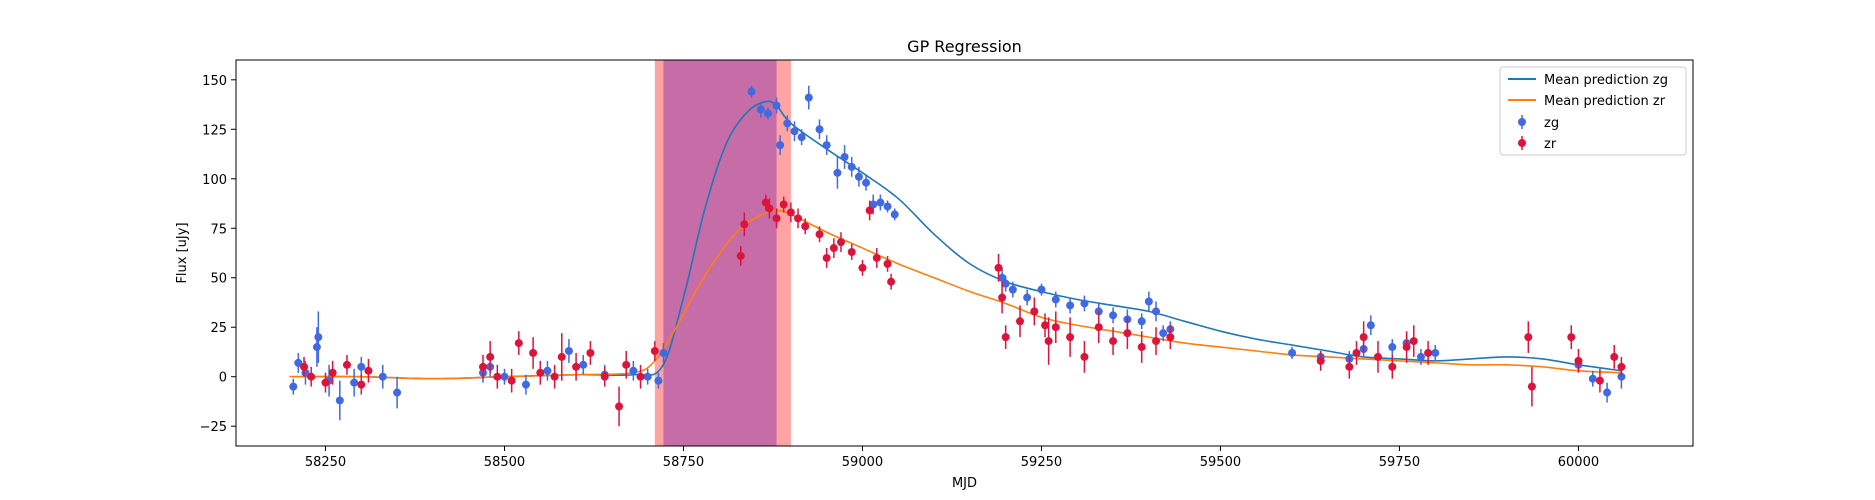  I want to click on x-tick-label: 58500, so click(504, 462).